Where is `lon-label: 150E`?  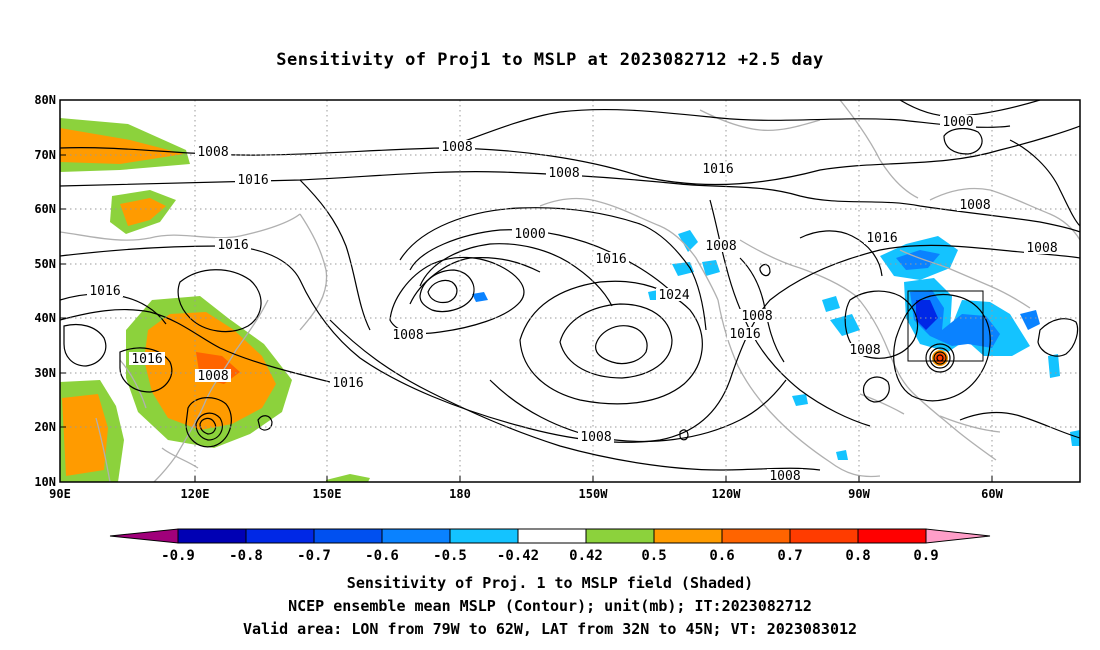 lon-label: 150E is located at coordinates (327, 494).